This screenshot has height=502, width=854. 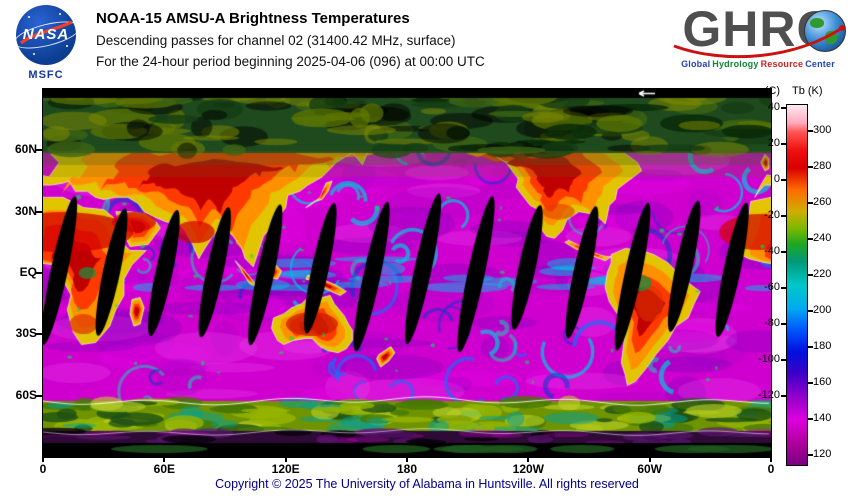 I want to click on colorbar-celsius-label: -20, so click(x=772, y=214).